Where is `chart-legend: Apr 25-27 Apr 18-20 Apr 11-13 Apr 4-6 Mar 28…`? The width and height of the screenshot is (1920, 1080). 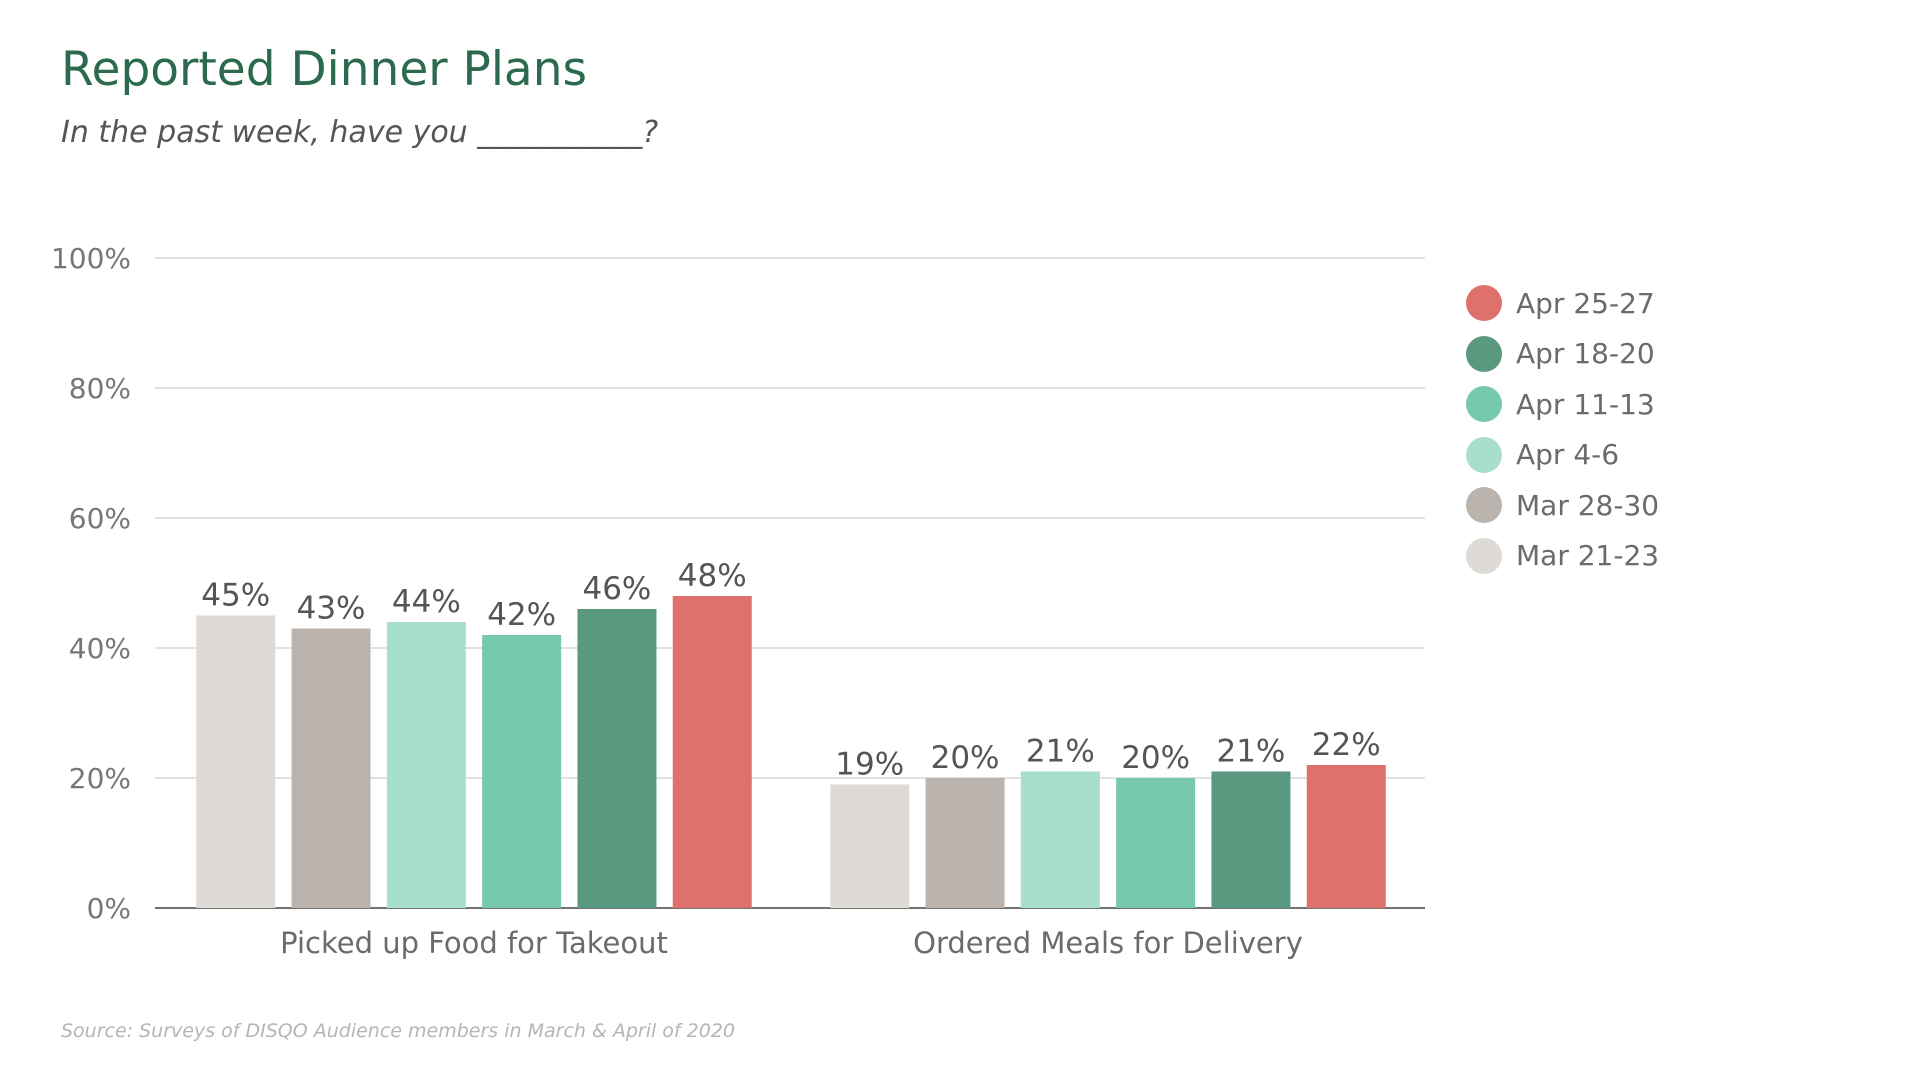 chart-legend: Apr 25-27 Apr 18-20 Apr 11-13 Apr 4-6 Mar 28… is located at coordinates (1562, 429).